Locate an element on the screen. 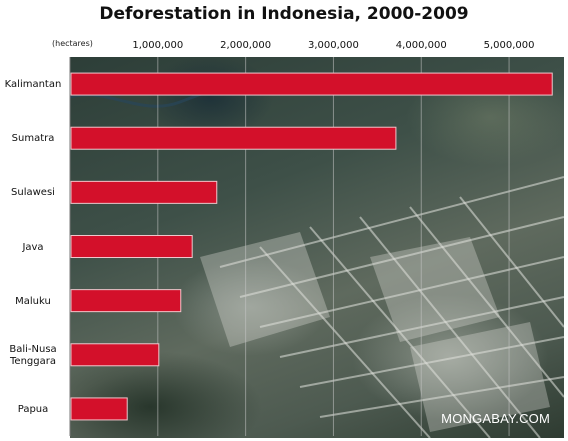  x-tick-label: 2,000,000 is located at coordinates (246, 45).